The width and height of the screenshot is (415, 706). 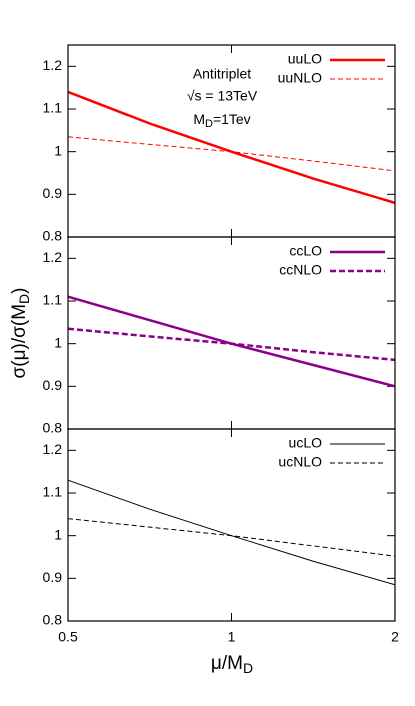 What do you see at coordinates (300, 462) in the screenshot?
I see `legend-label: ucNLO` at bounding box center [300, 462].